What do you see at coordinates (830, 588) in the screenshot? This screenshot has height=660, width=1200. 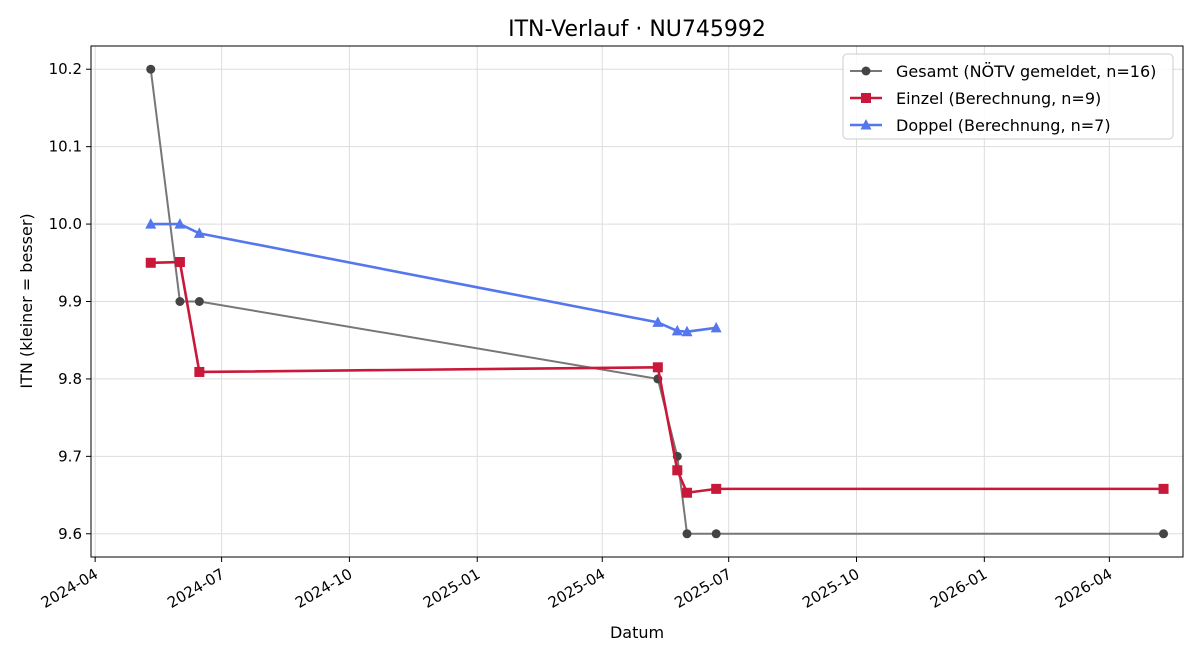 I see `x-tick-label: 2025-10` at bounding box center [830, 588].